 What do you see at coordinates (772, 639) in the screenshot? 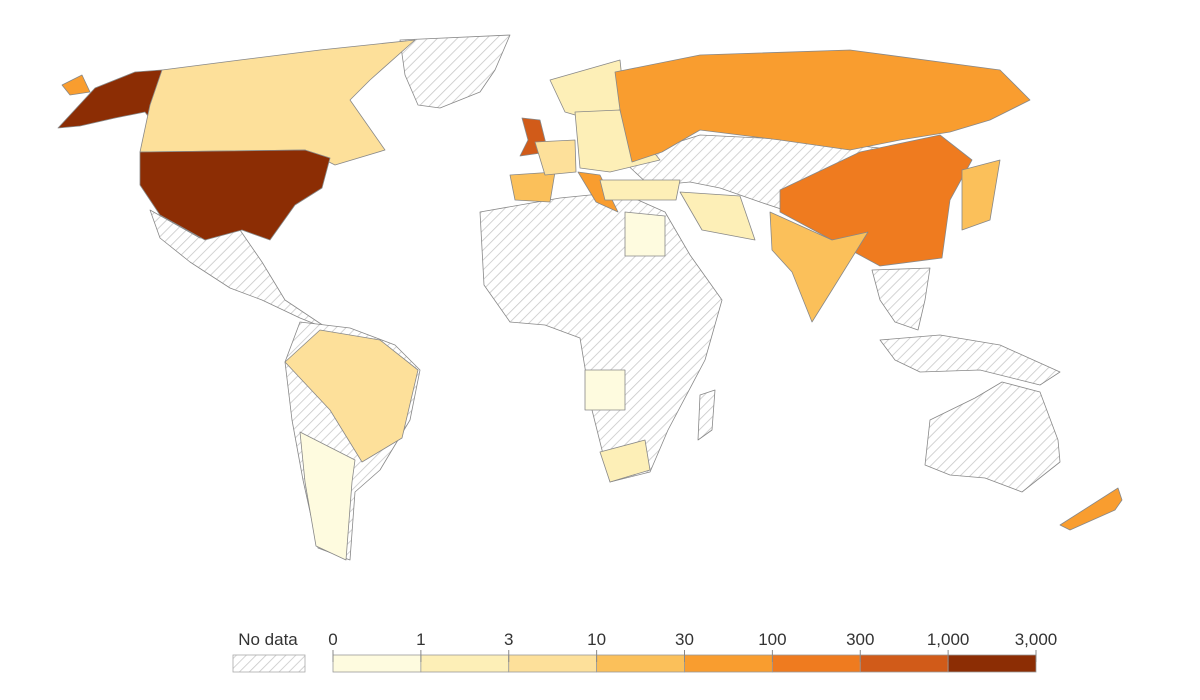
I see `tick-label: 100` at bounding box center [772, 639].